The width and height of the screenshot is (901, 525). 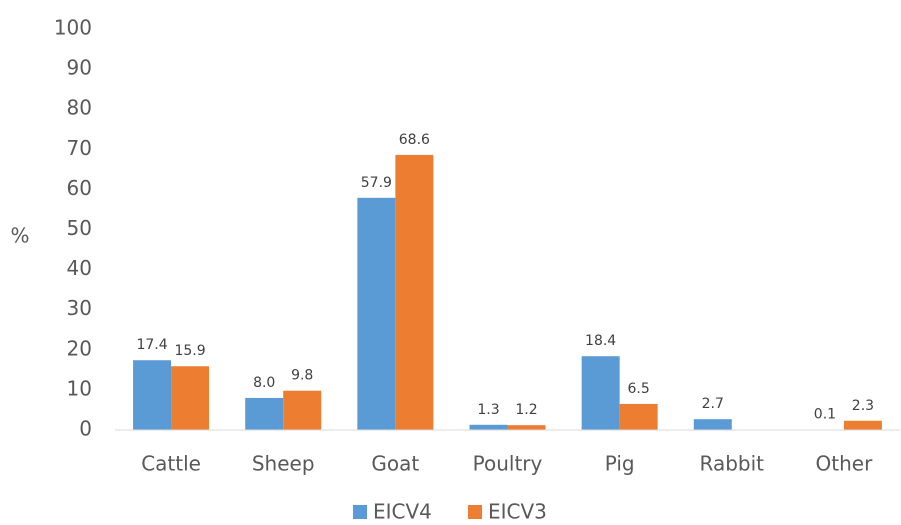 I want to click on y-tick-label: 10, so click(x=79, y=388).